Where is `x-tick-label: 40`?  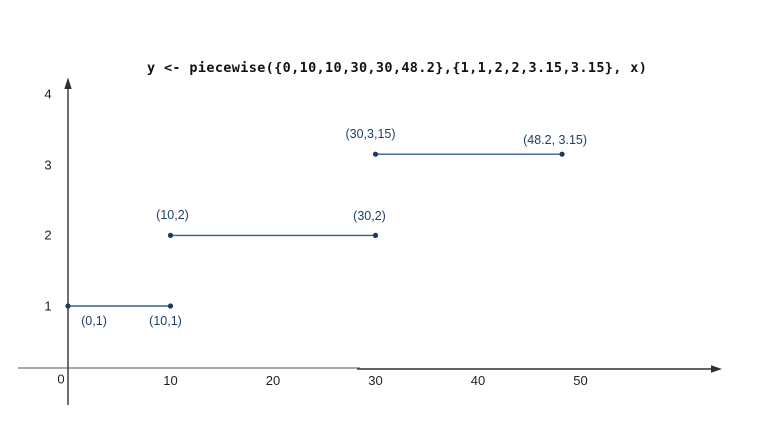
x-tick-label: 40 is located at coordinates (478, 380).